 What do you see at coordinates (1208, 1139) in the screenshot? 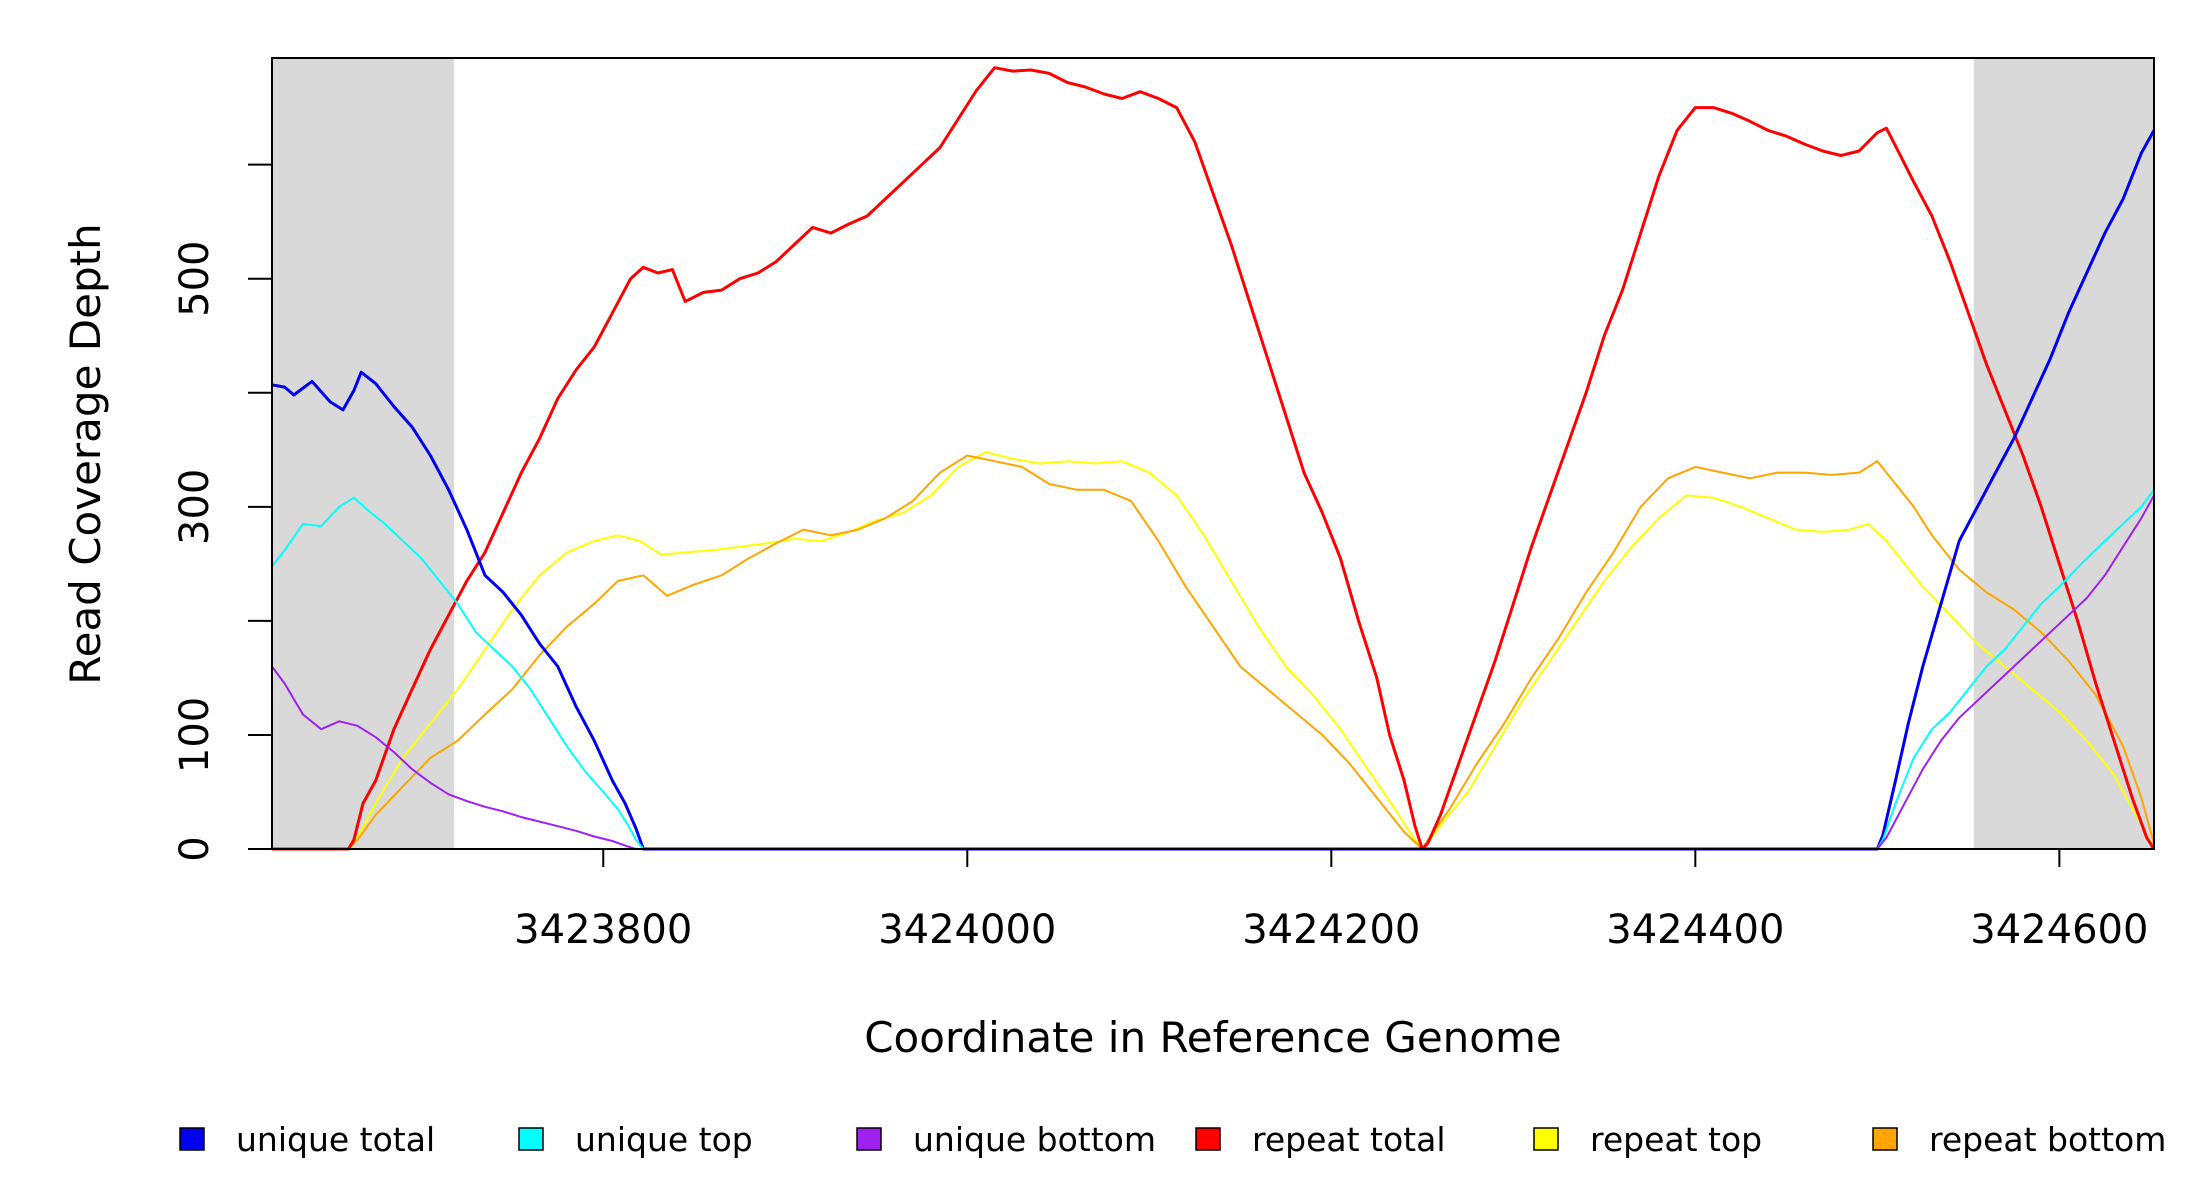
I see `legend-swatch-repeat-total` at bounding box center [1208, 1139].